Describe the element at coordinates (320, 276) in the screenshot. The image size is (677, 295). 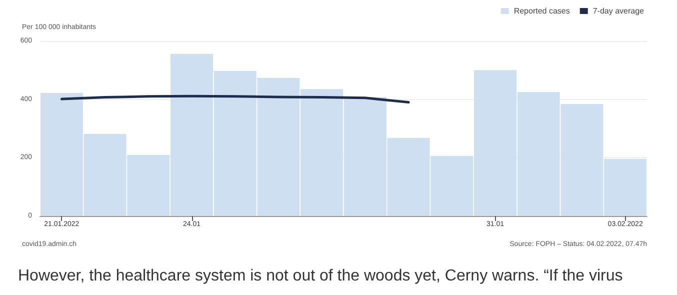
I see `text: However, the healthcare system is not out of the woods yet, Cerny warns. “If the virus` at that location.